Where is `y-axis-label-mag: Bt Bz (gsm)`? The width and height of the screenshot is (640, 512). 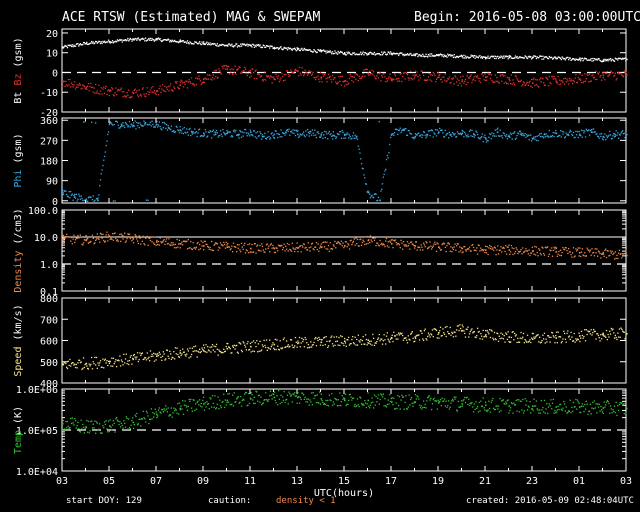 y-axis-label-mag: Bt Bz (gsm) is located at coordinates (18, 70).